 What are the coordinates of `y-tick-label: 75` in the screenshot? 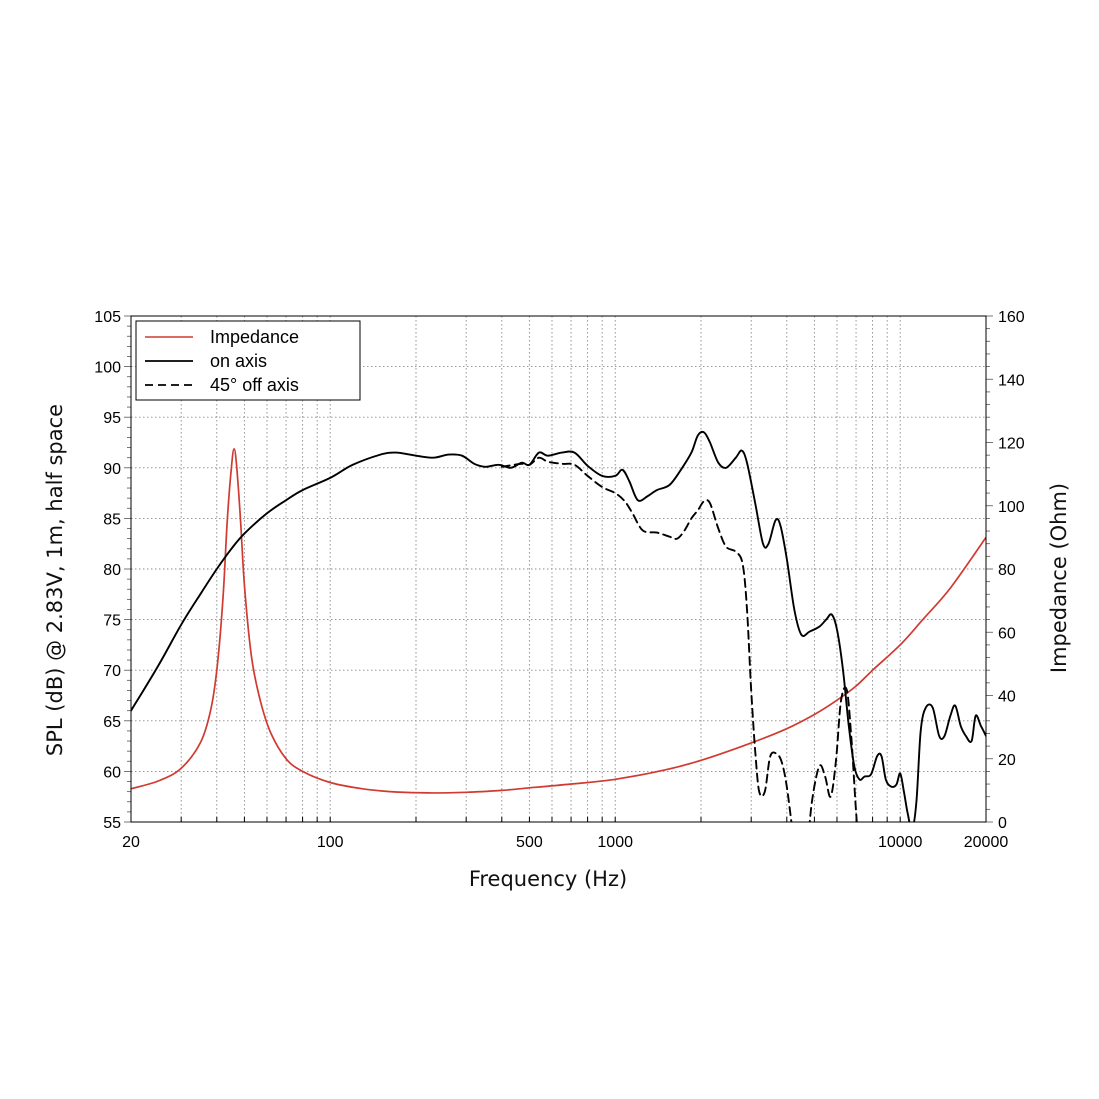 It's located at (112, 621).